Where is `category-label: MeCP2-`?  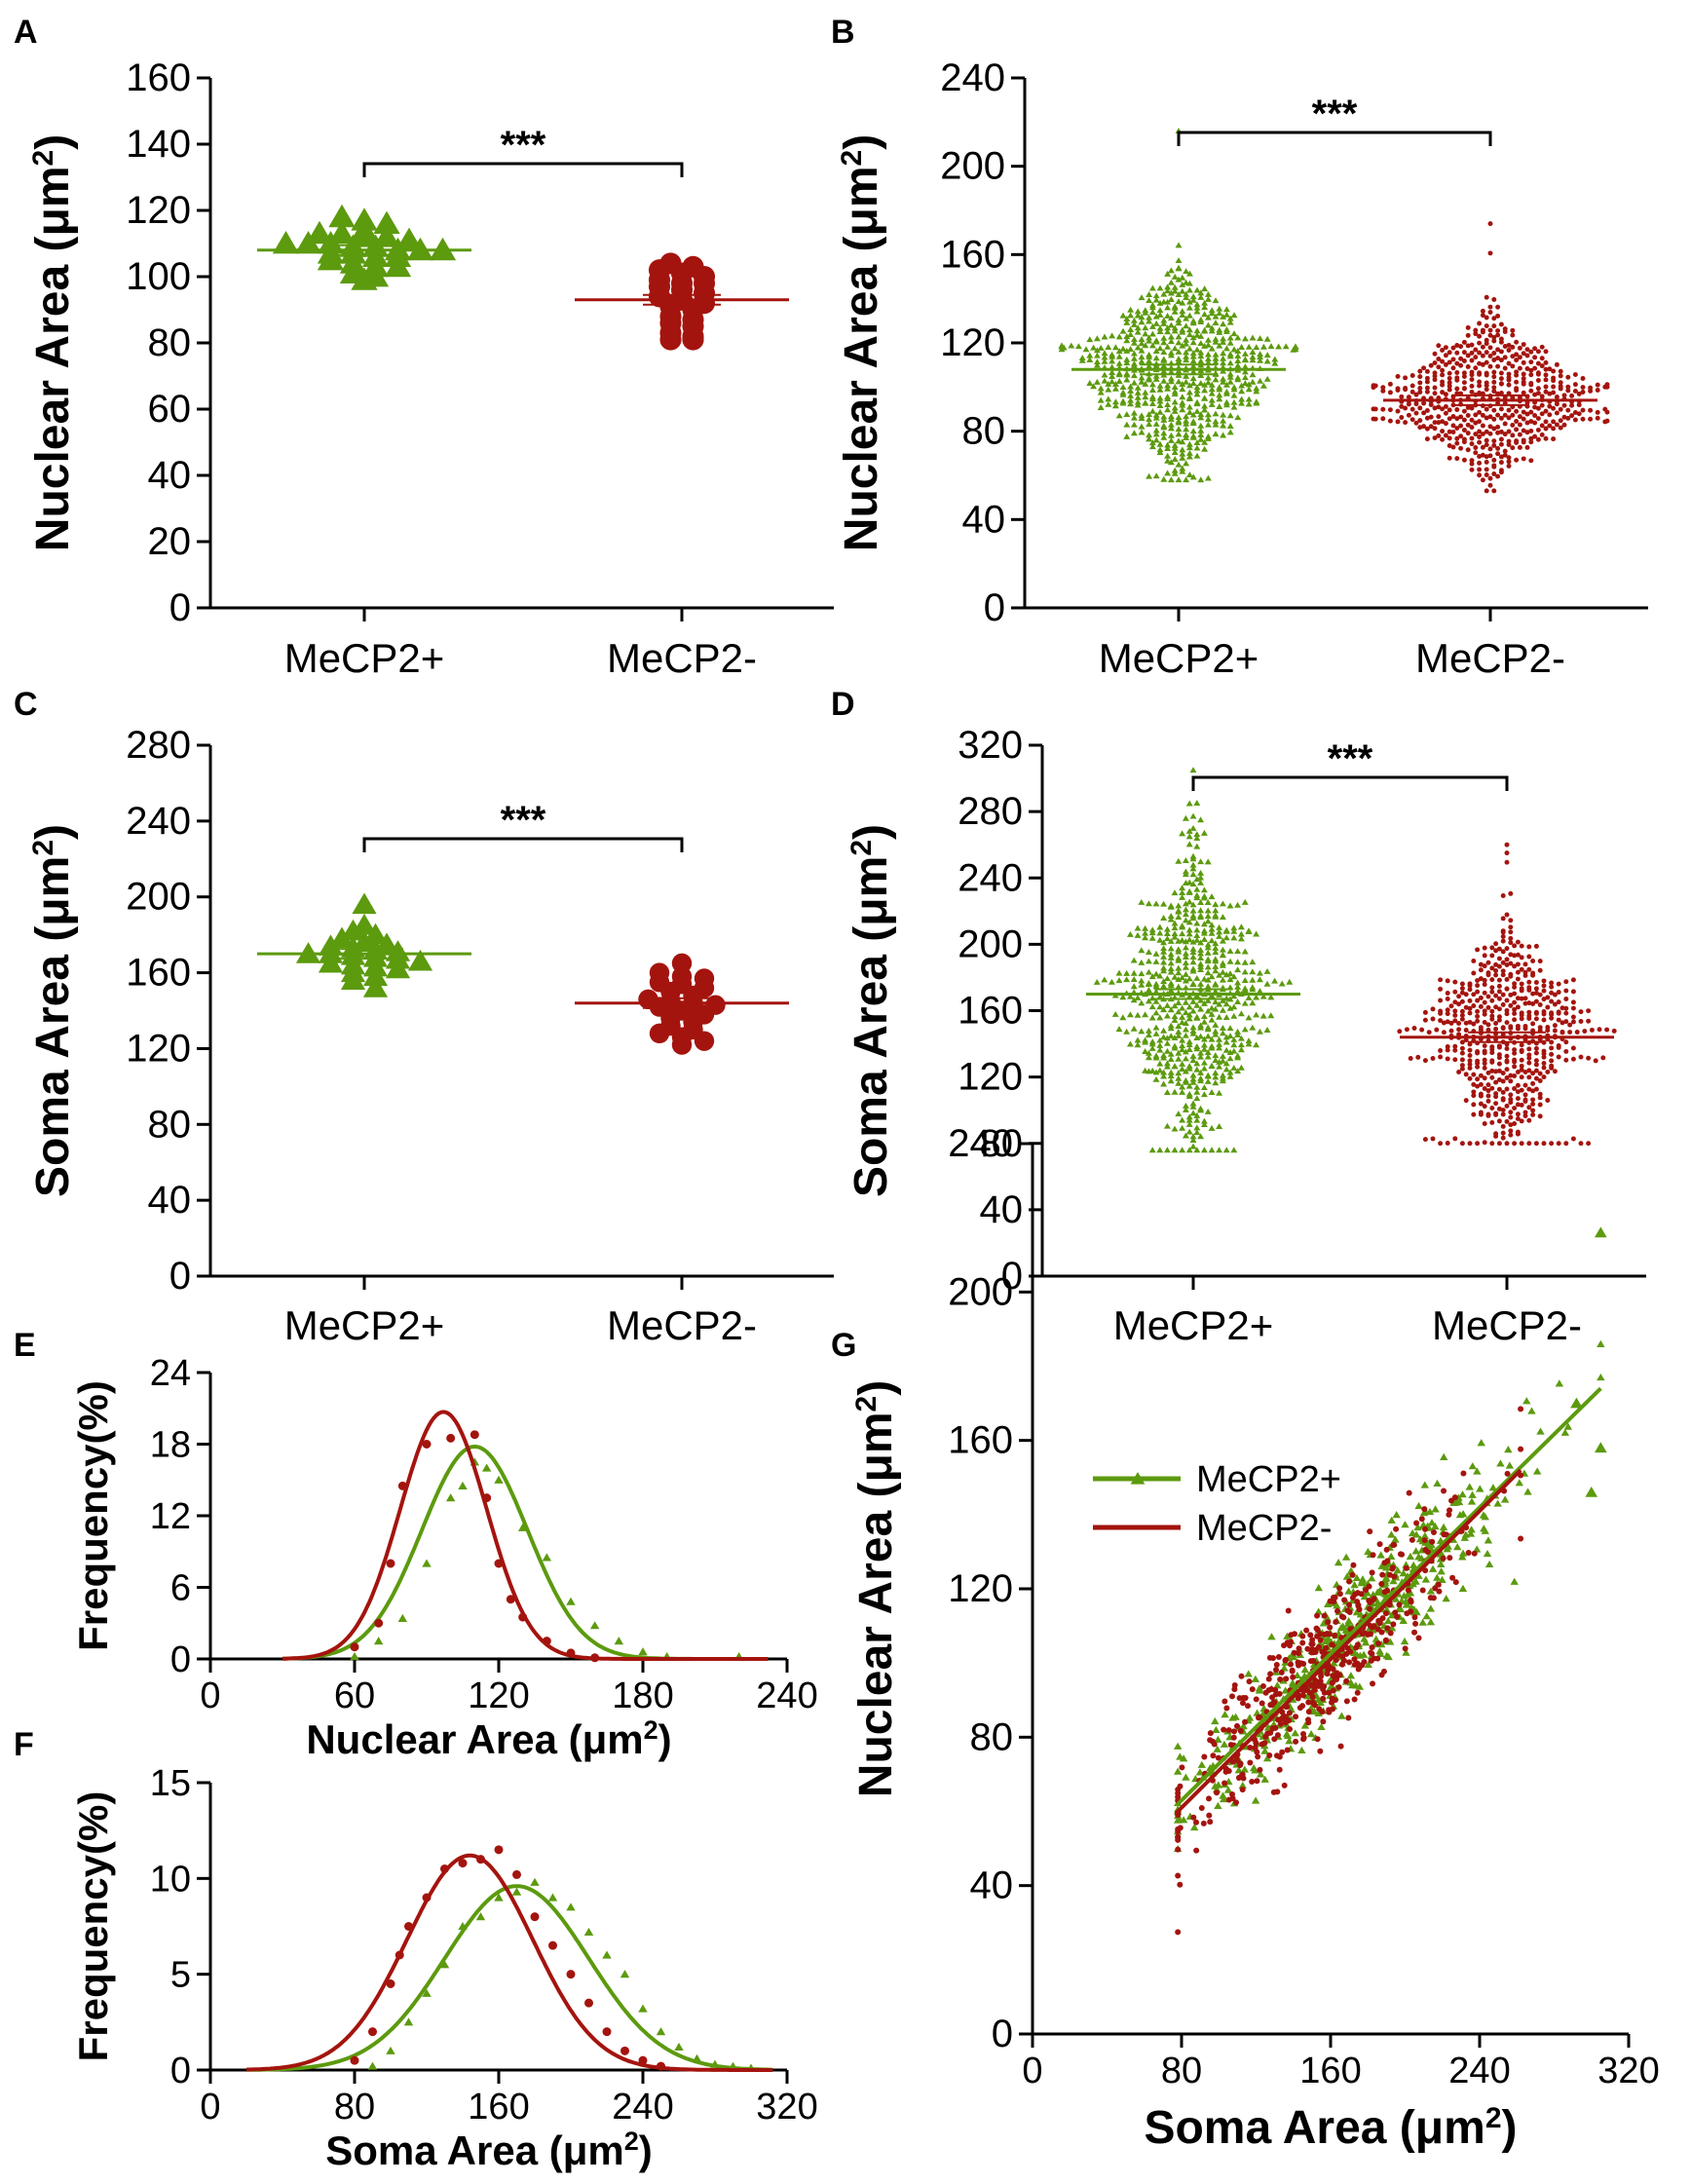 category-label: MeCP2- is located at coordinates (682, 658).